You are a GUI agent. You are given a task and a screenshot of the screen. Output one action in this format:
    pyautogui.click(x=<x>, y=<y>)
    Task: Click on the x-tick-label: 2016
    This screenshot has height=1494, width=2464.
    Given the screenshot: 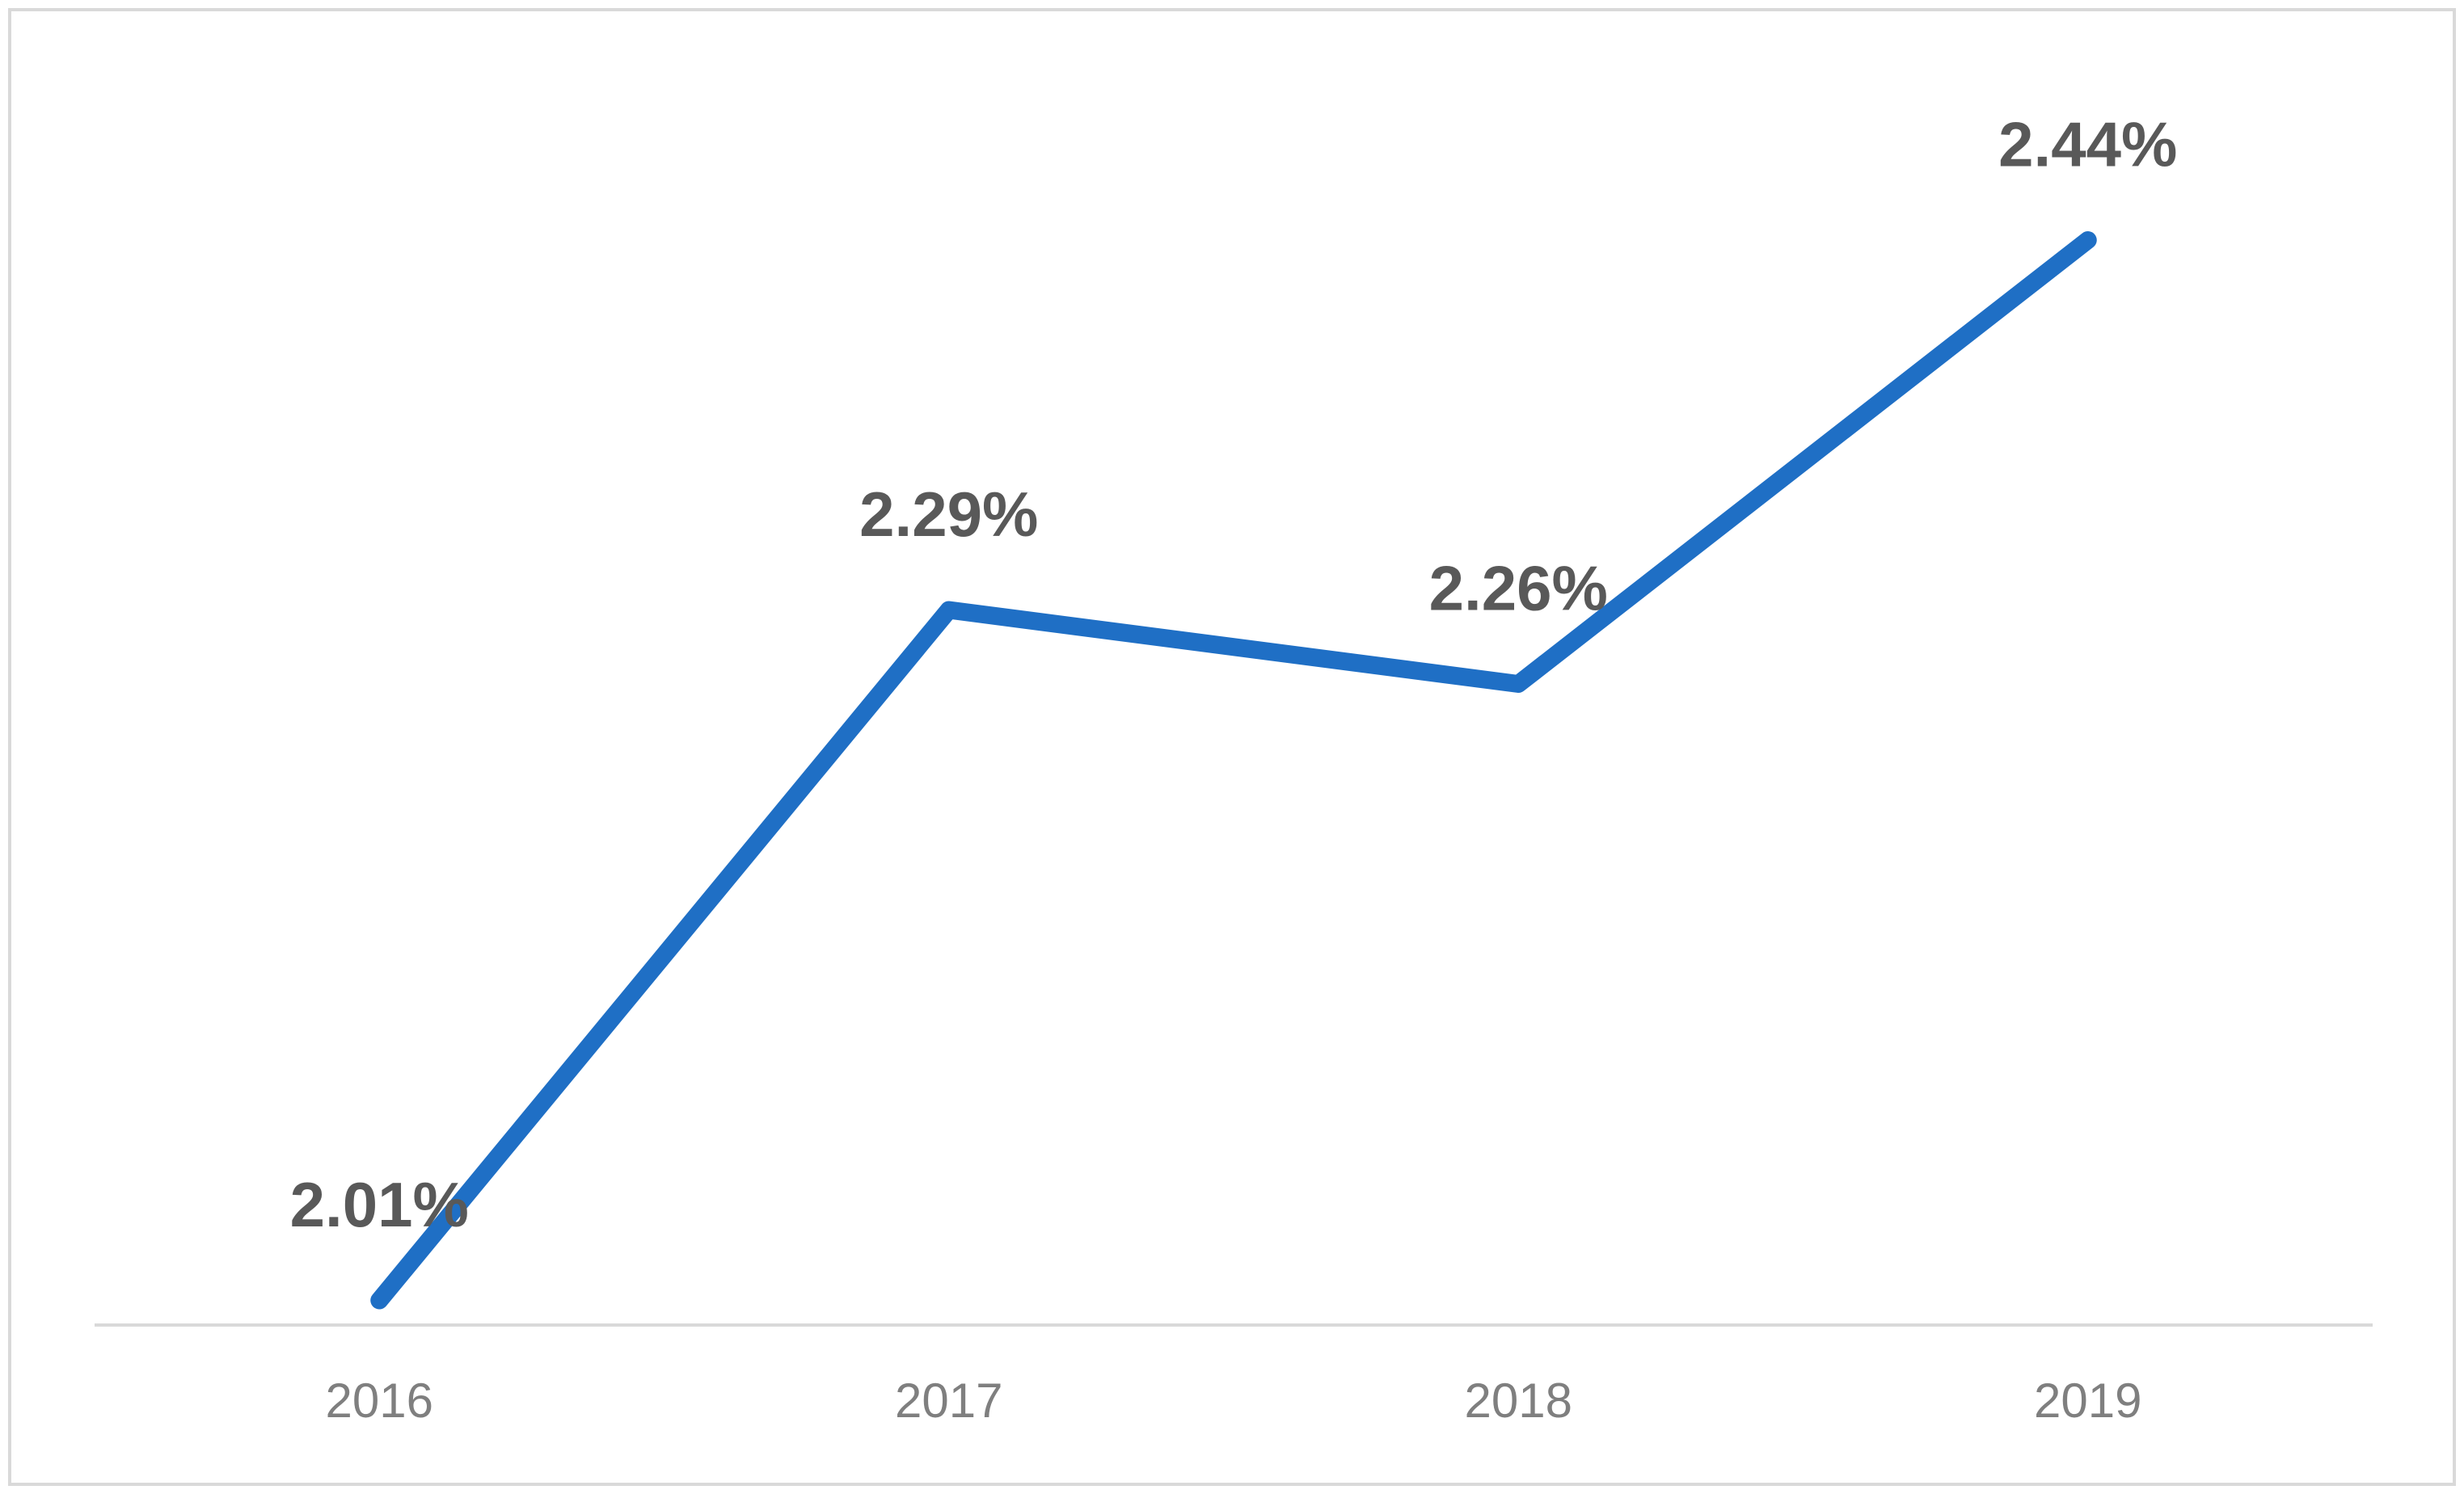 What is the action you would take?
    pyautogui.click(x=380, y=1401)
    